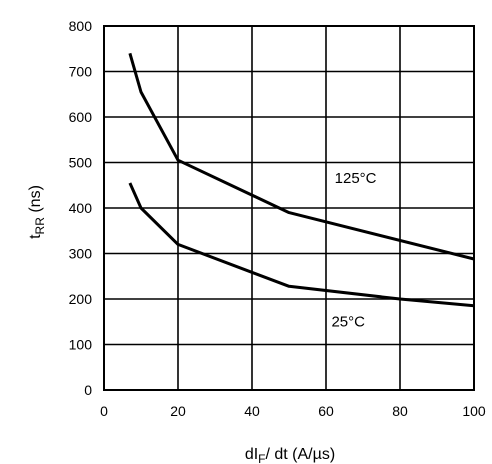 The width and height of the screenshot is (492, 464). I want to click on y-tick-label: 300, so click(81, 254).